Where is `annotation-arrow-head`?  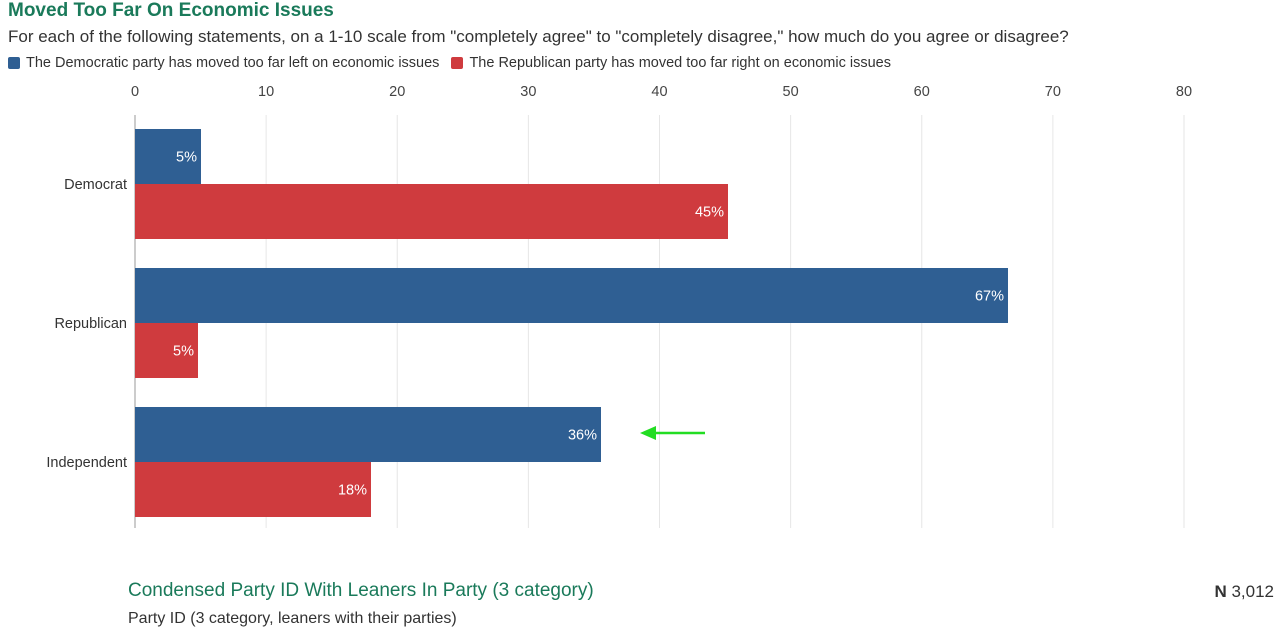
annotation-arrow-head is located at coordinates (648, 433).